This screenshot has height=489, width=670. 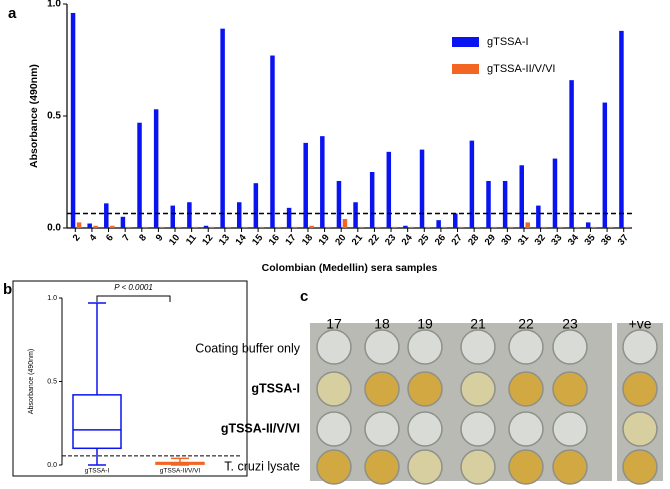 I want to click on x-tick-label: 26, so click(x=440, y=239).